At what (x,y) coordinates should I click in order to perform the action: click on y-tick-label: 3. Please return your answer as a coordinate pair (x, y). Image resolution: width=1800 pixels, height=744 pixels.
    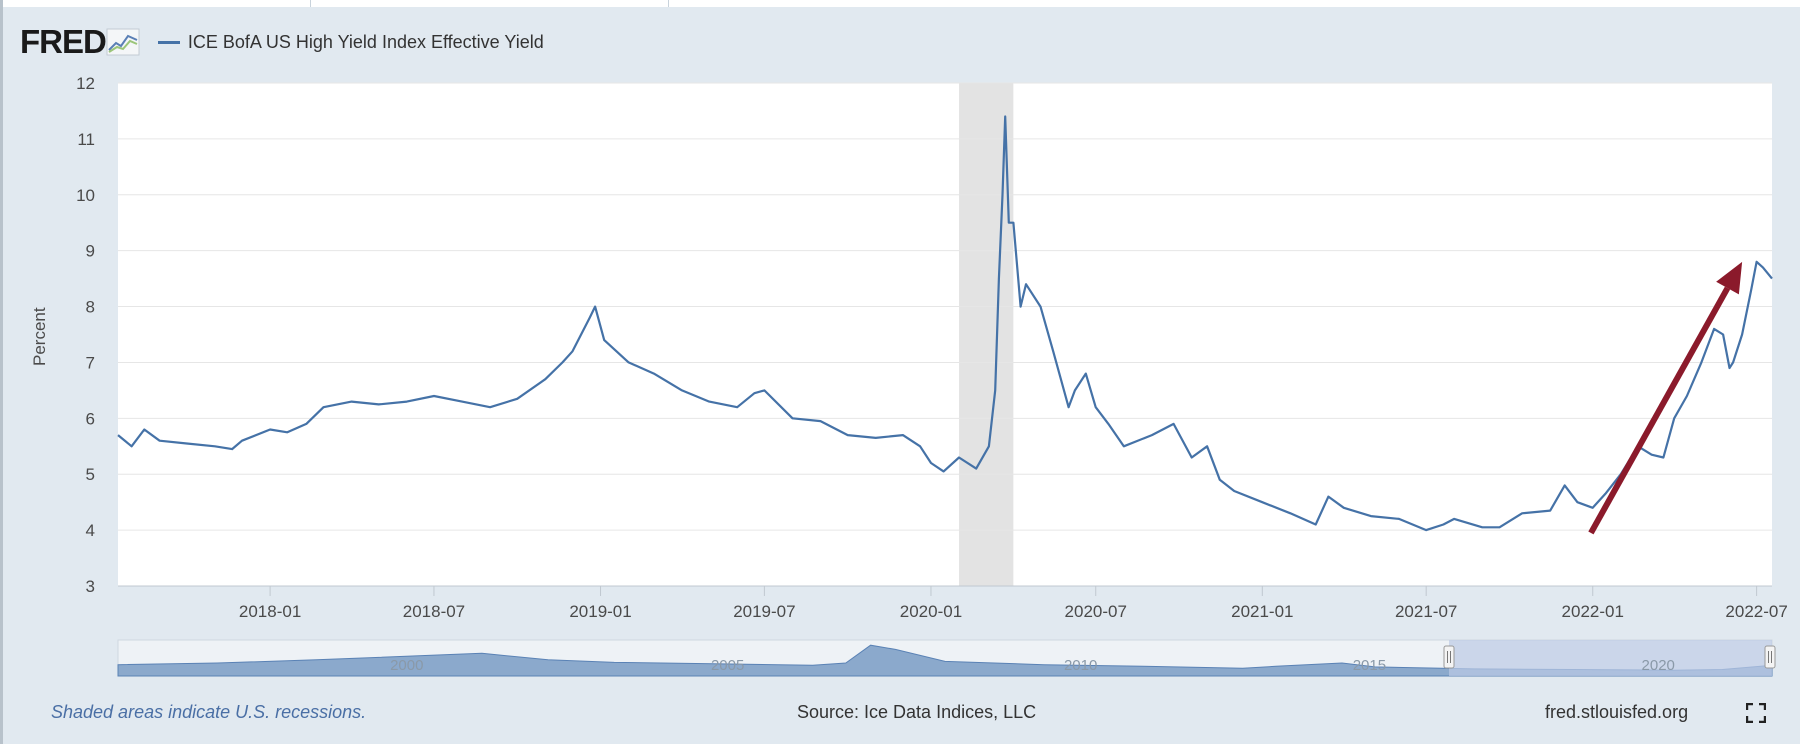
    Looking at the image, I should click on (90, 586).